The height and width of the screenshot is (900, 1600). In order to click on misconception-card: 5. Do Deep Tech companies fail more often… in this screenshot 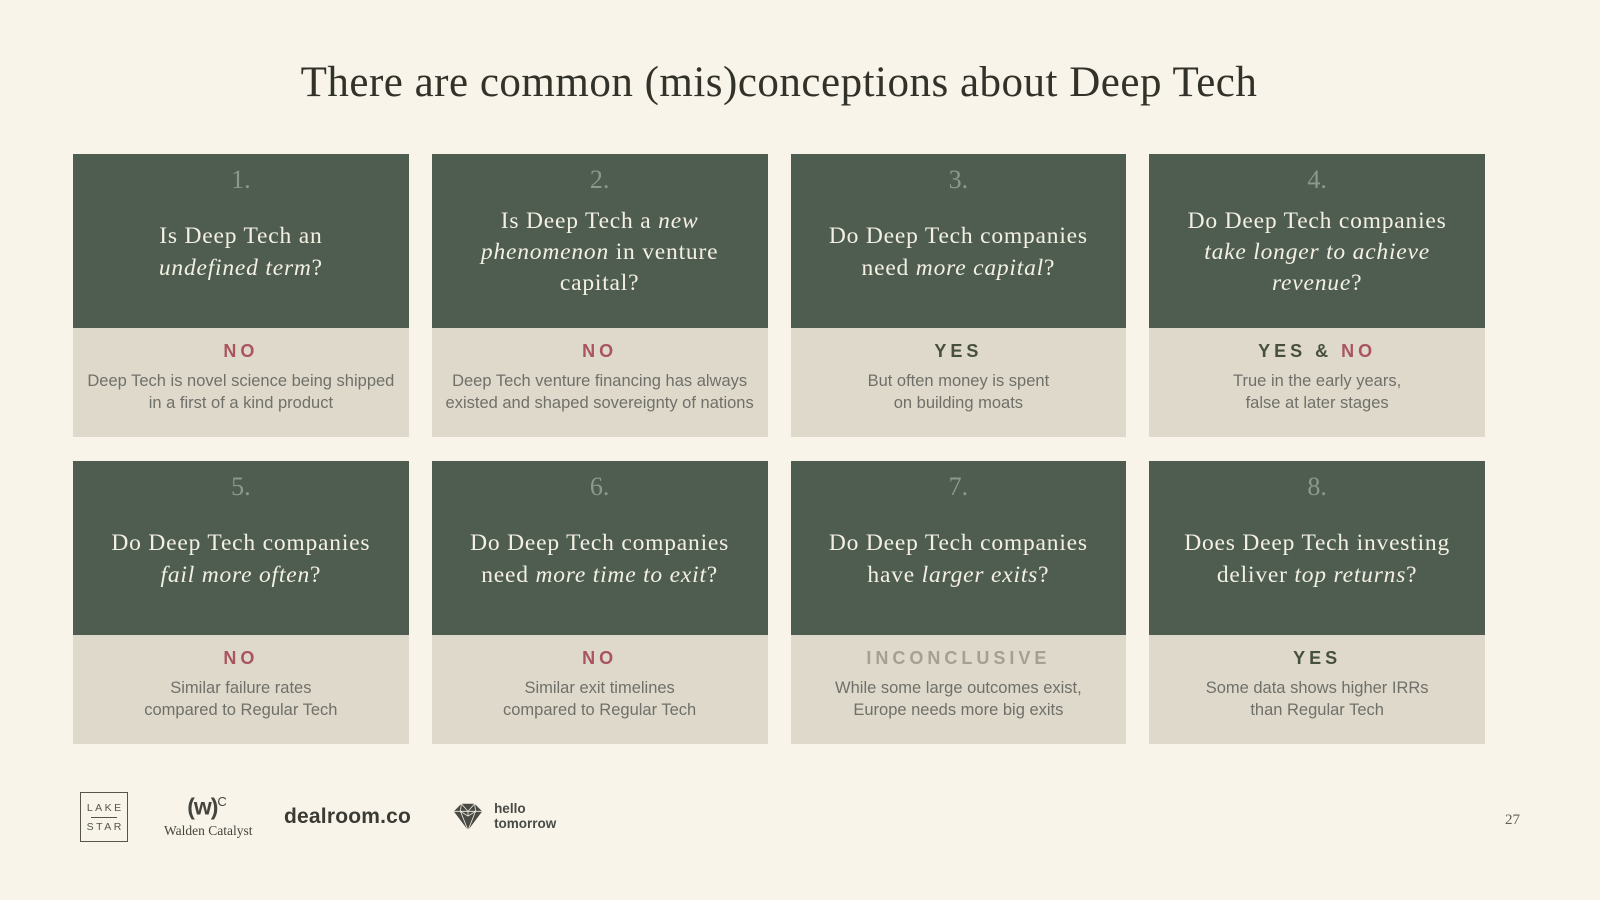, I will do `click(241, 602)`.